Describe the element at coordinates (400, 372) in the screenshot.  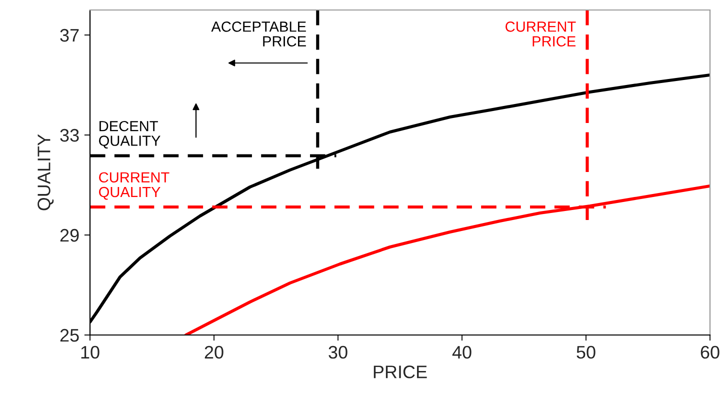
I see `x-axis-title: PRICE` at that location.